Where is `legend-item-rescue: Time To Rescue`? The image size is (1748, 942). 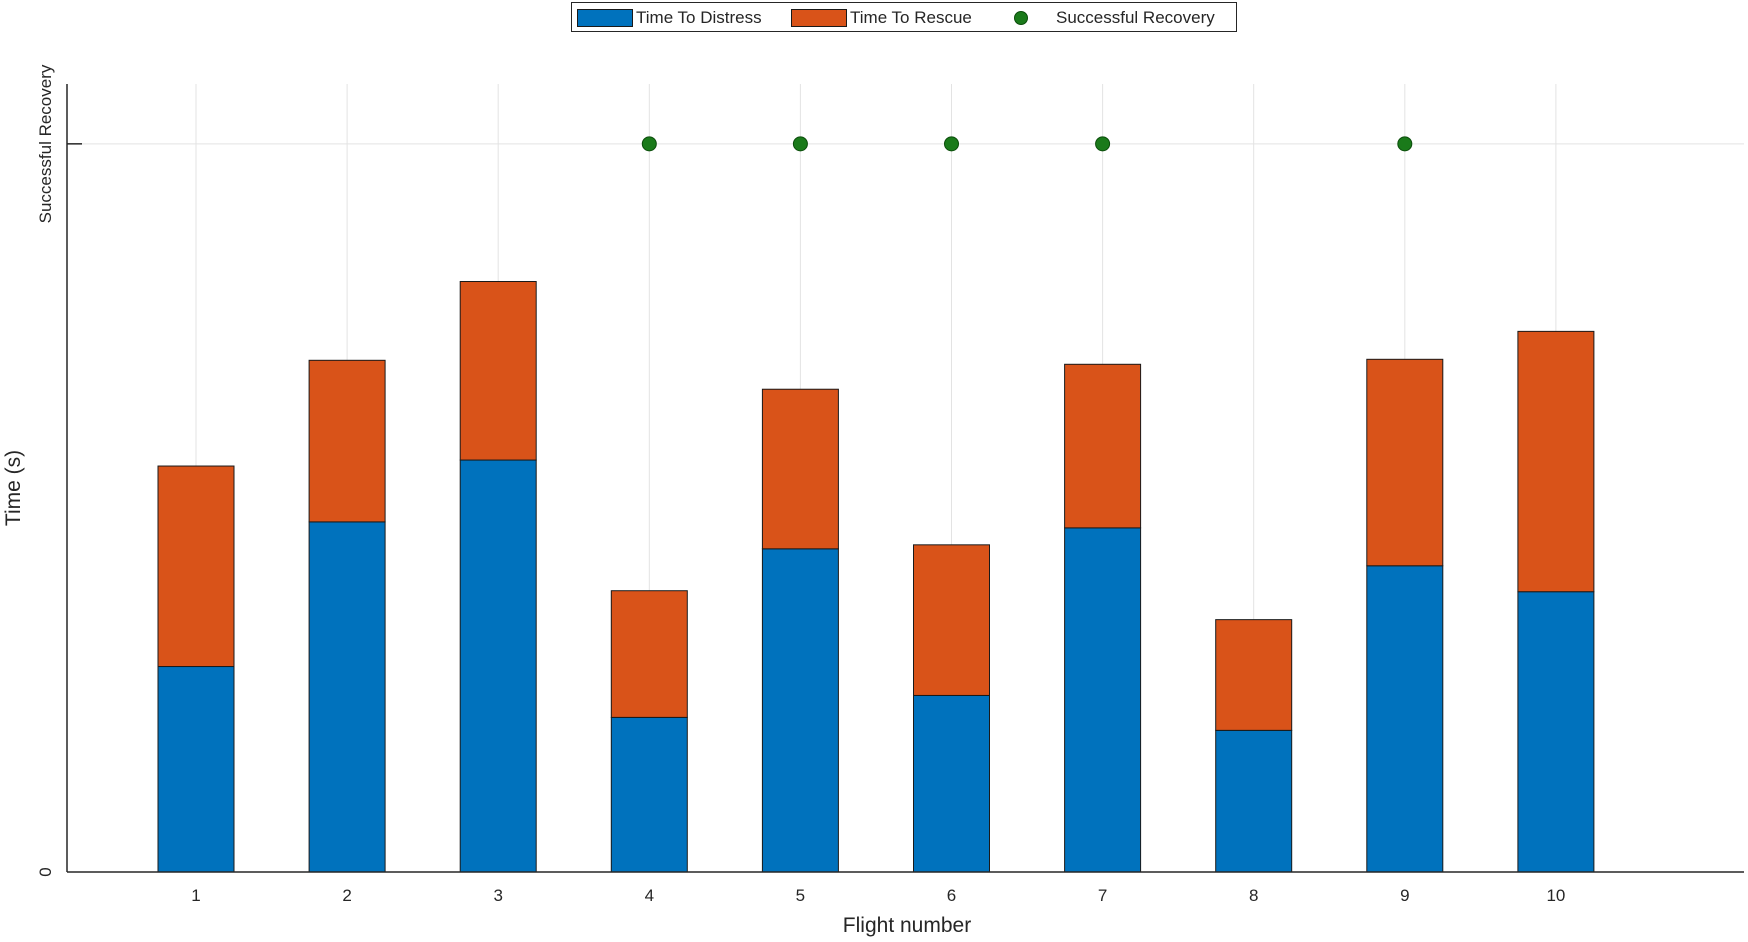
legend-item-rescue: Time To Rescue is located at coordinates (881, 18).